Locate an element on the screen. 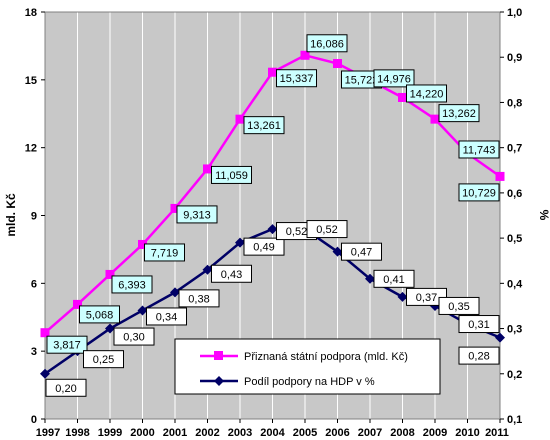  data-label-support-2011-box is located at coordinates (479, 192).